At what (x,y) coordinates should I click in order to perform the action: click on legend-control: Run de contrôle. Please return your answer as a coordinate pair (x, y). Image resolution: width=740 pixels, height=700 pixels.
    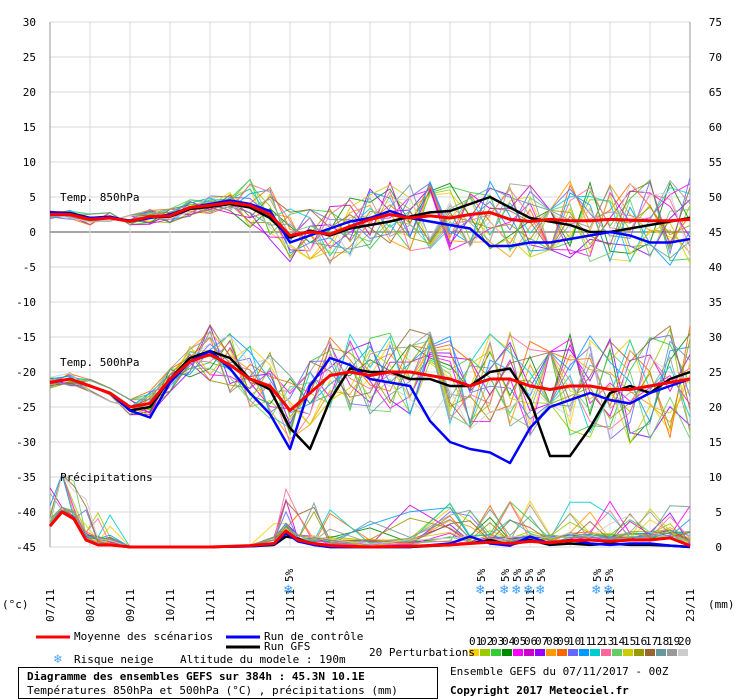
    Looking at the image, I should click on (314, 636).